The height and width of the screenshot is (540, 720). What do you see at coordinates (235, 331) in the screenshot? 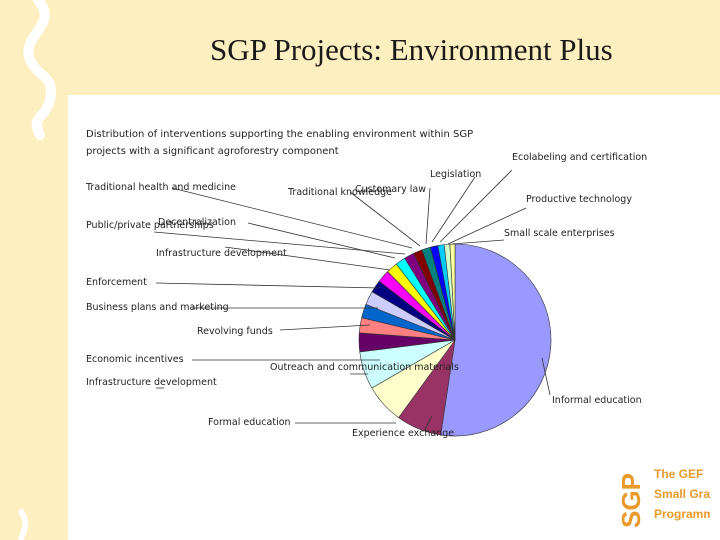
I see `label-revolving-funds: Revolving funds` at bounding box center [235, 331].